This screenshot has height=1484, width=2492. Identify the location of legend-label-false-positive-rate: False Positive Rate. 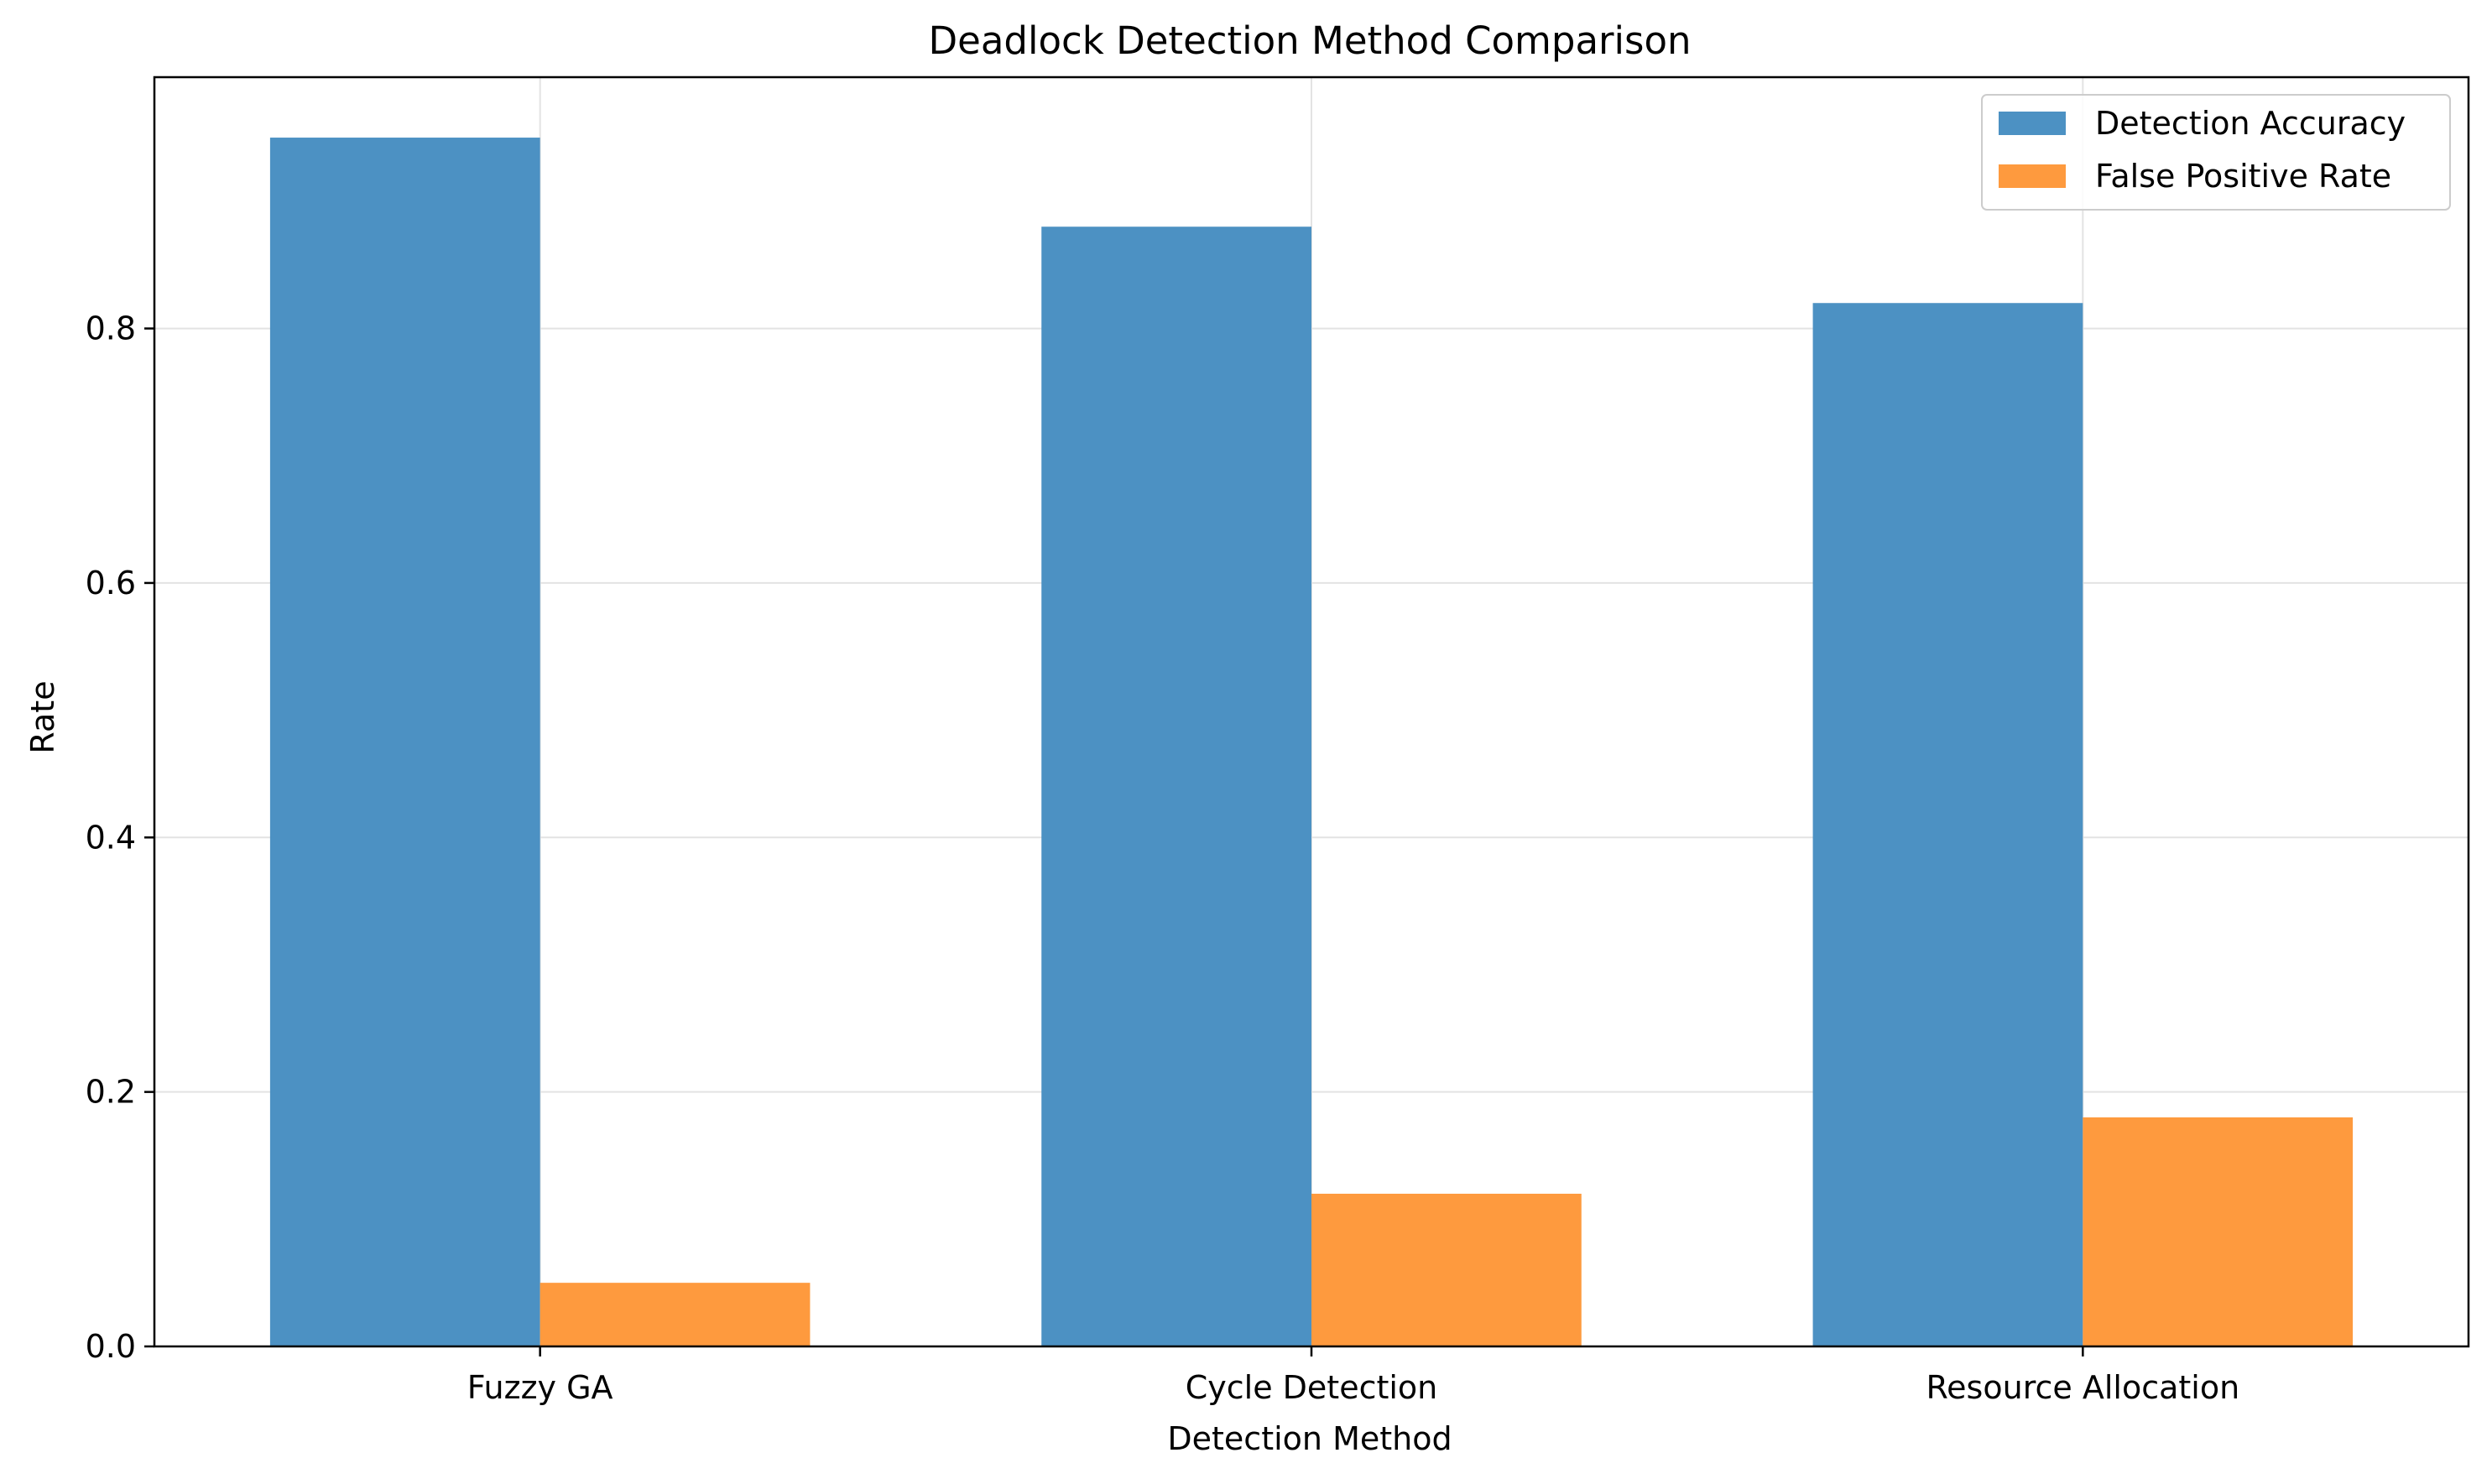
(2243, 176).